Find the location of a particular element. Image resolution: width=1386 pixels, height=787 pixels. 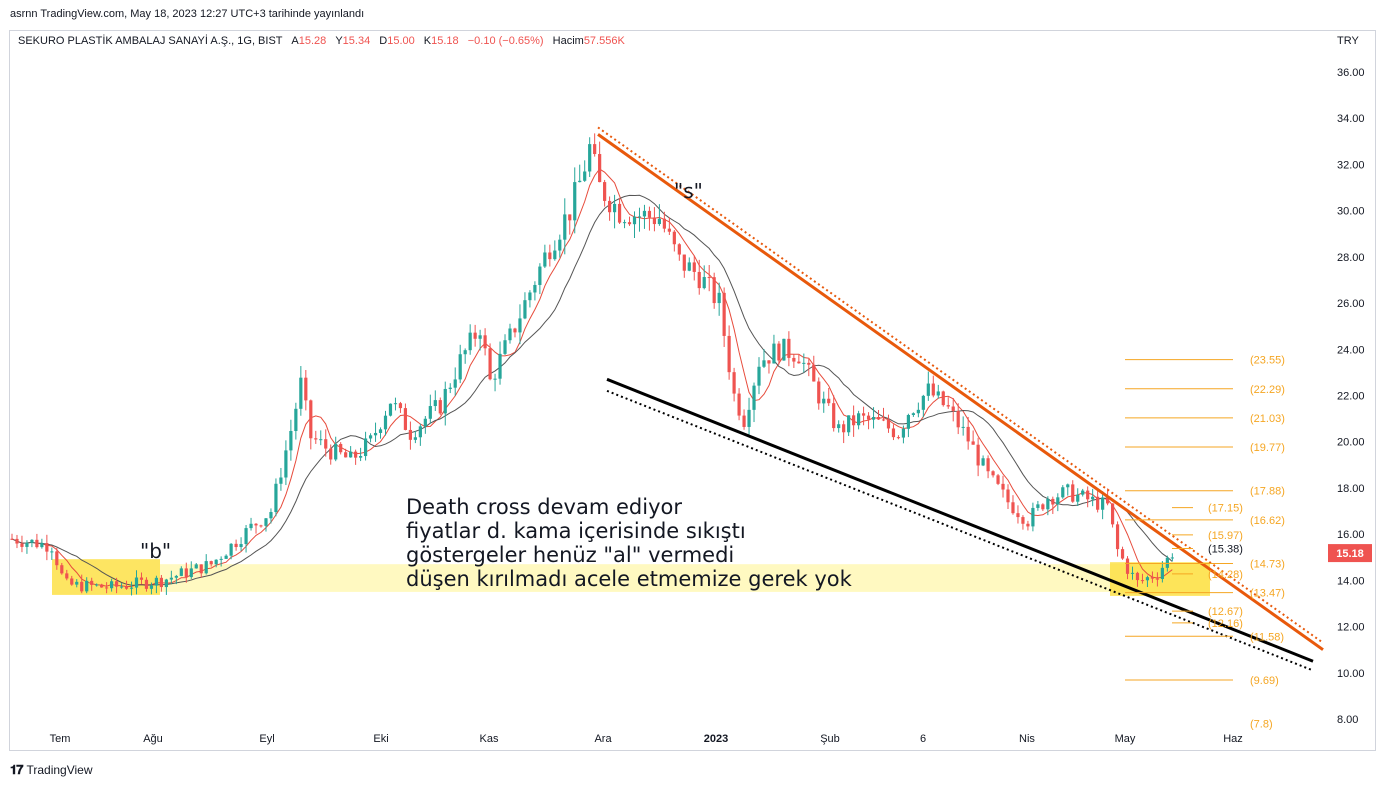

tradingview-logo-icon: 𝟏𝟕 is located at coordinates (17, 769).